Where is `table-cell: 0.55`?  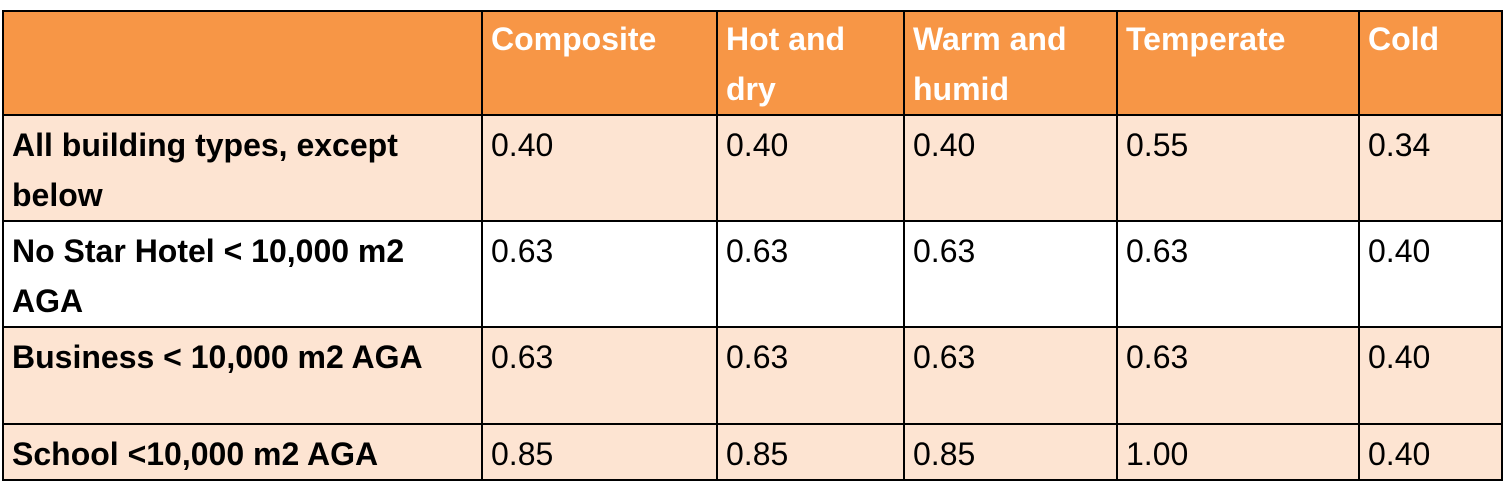 table-cell: 0.55 is located at coordinates (1238, 168).